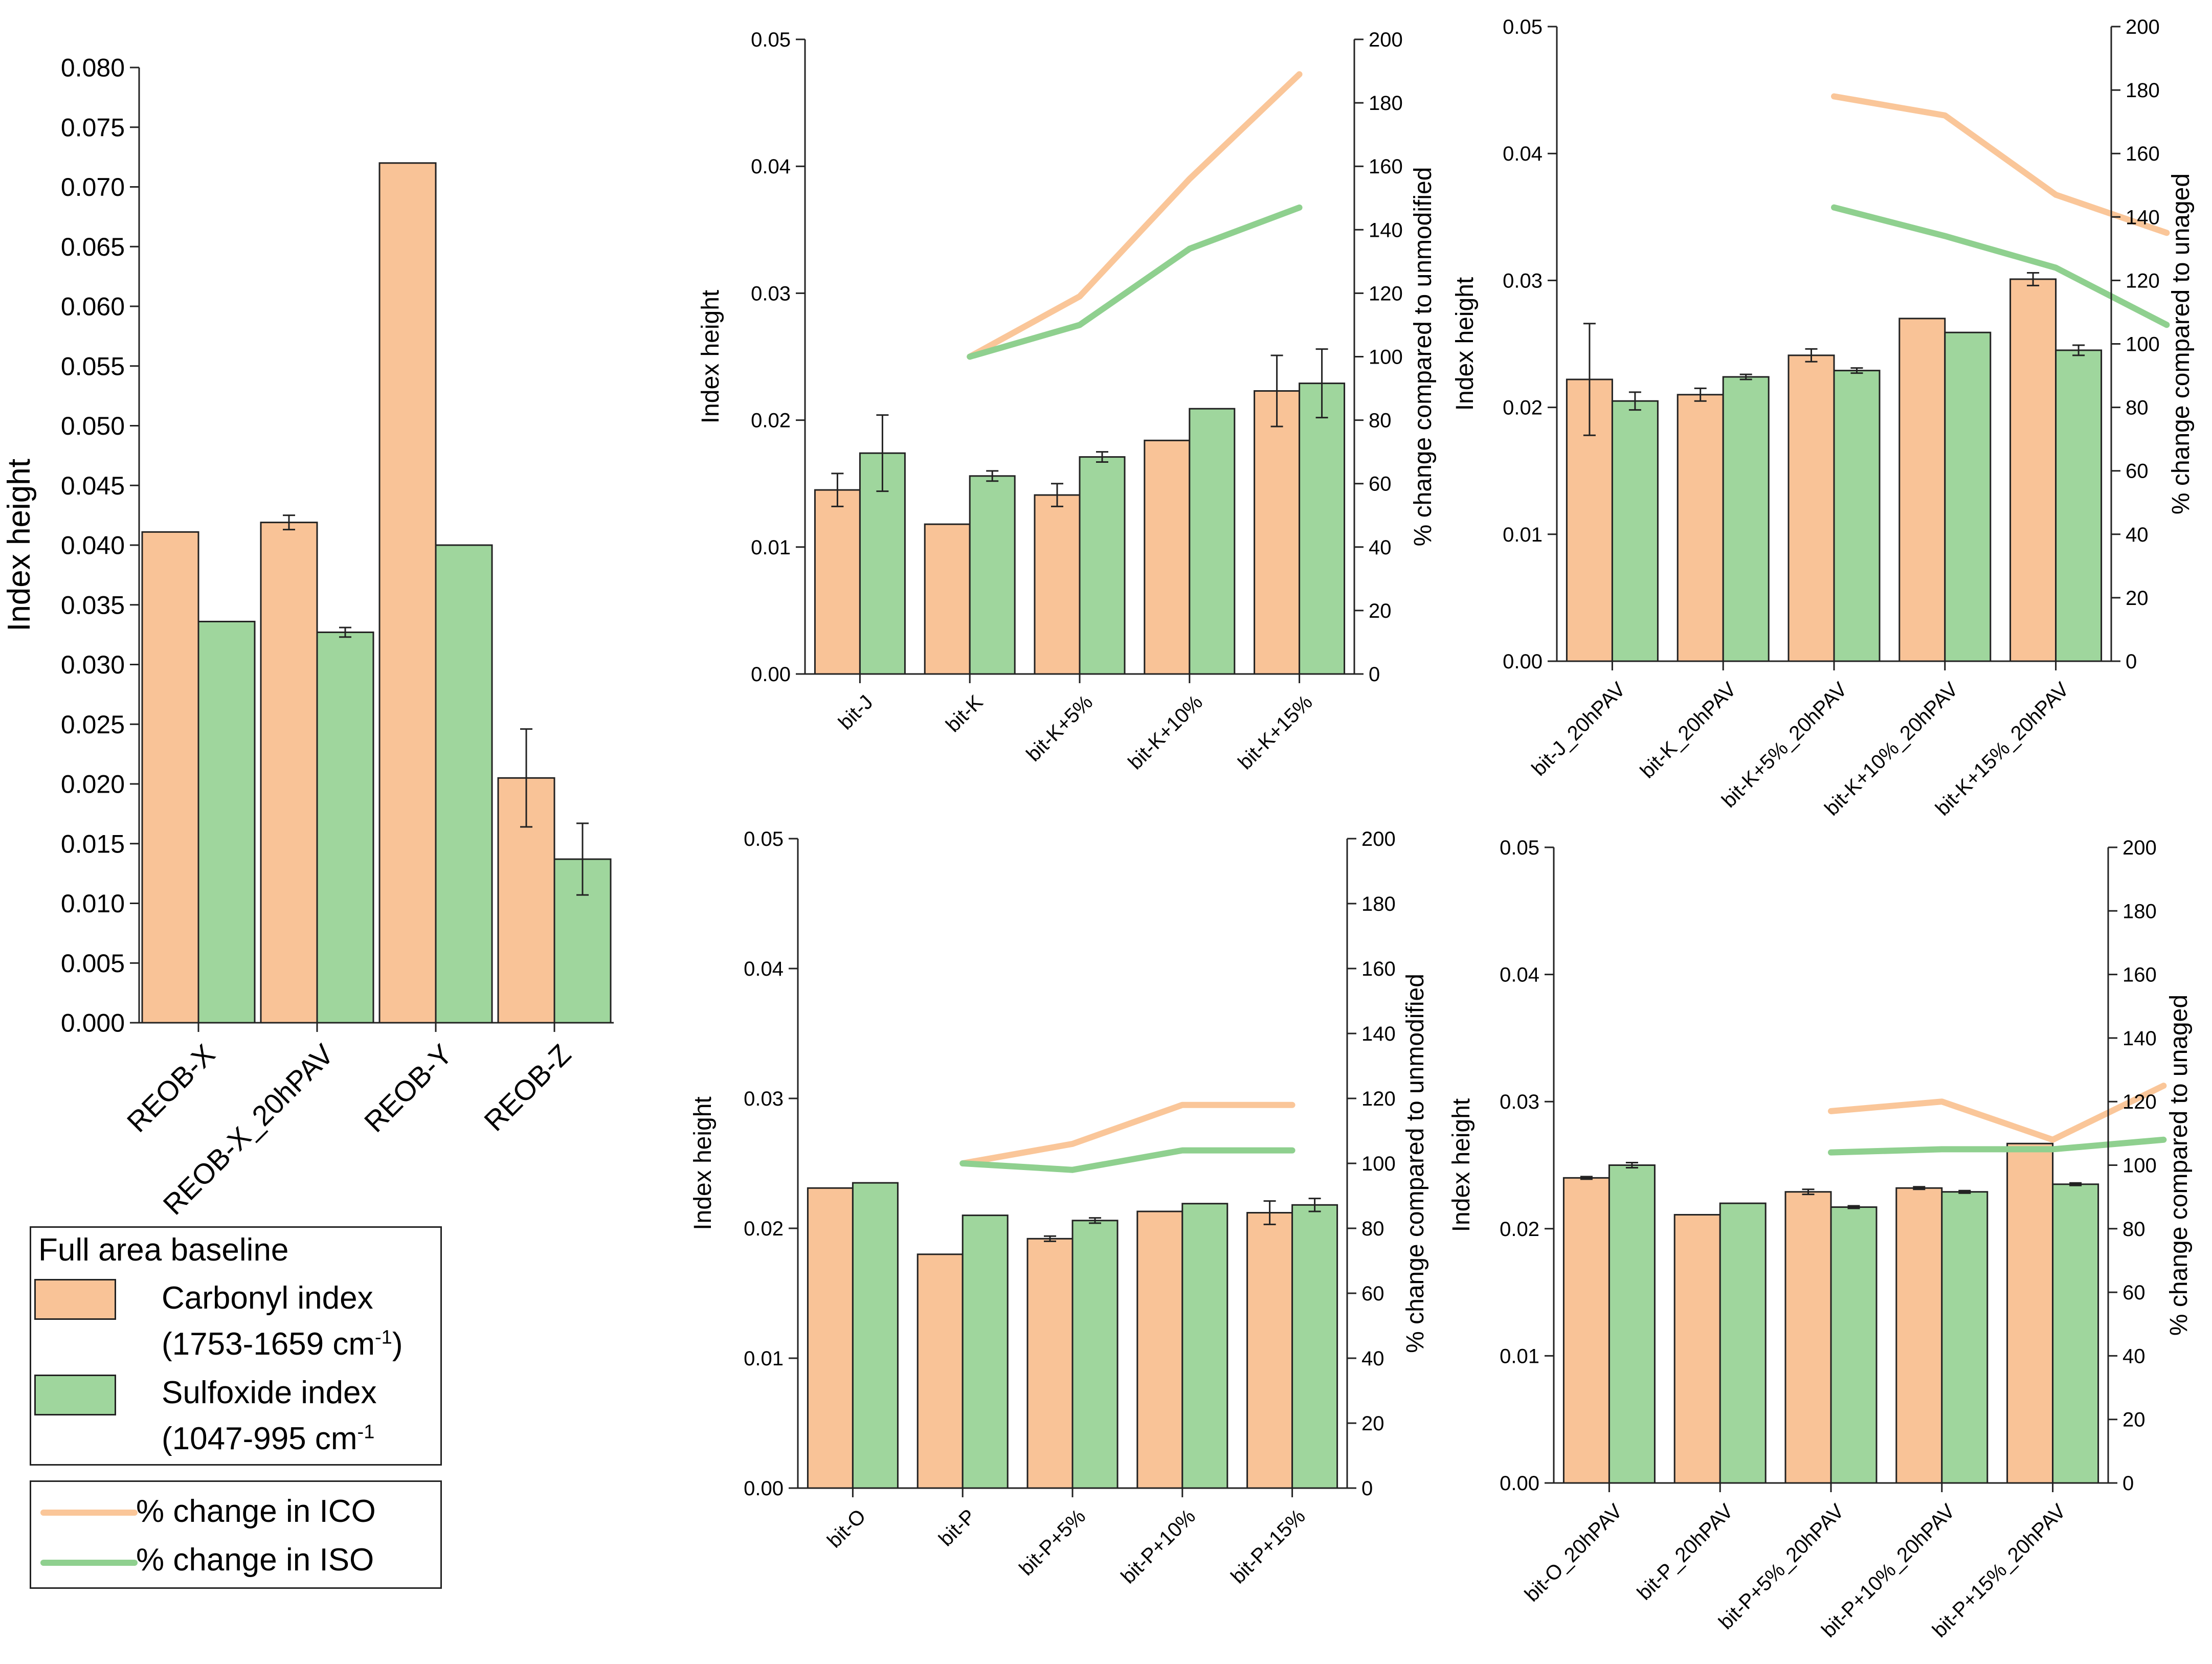 The width and height of the screenshot is (2212, 1664). What do you see at coordinates (1052, 1543) in the screenshot?
I see `category-label-3: bit-P+5%` at bounding box center [1052, 1543].